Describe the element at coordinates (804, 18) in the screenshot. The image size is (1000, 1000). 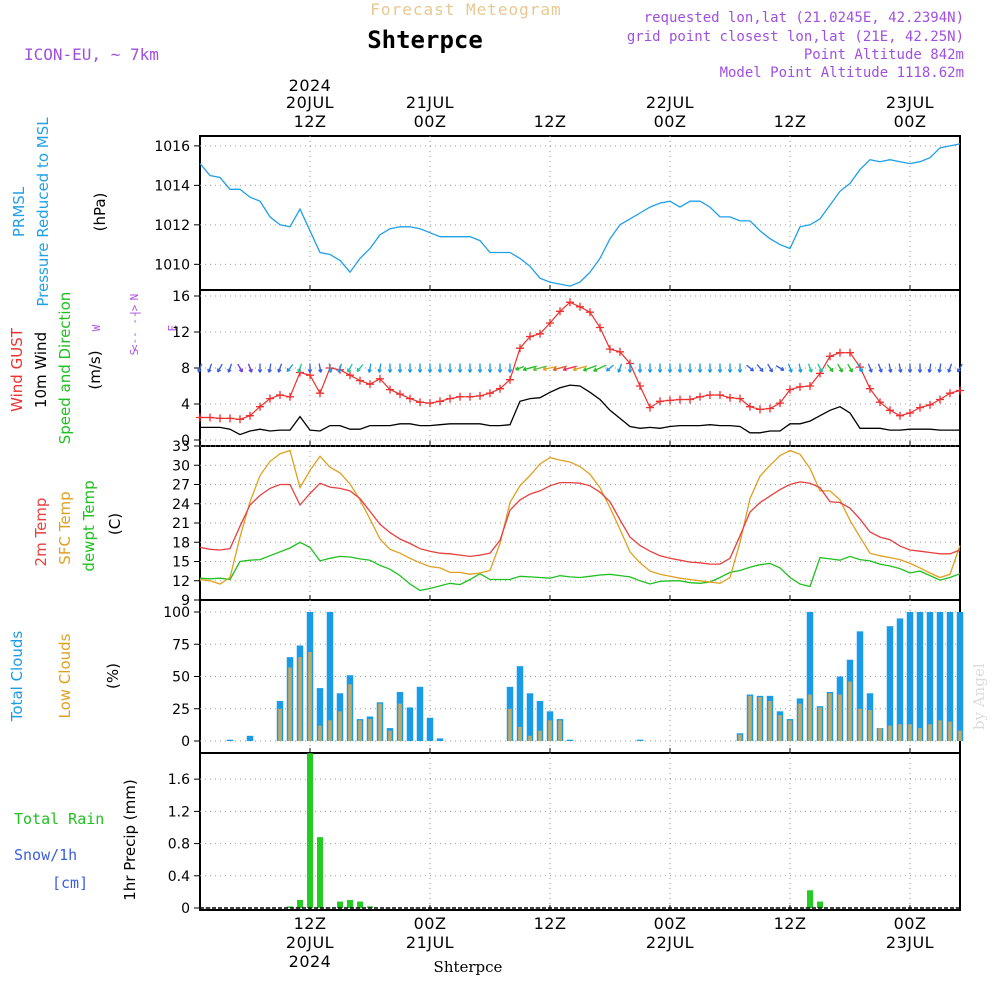
I see `header-requested: requested lon,lat (21.0245E, 42.2394N)` at that location.